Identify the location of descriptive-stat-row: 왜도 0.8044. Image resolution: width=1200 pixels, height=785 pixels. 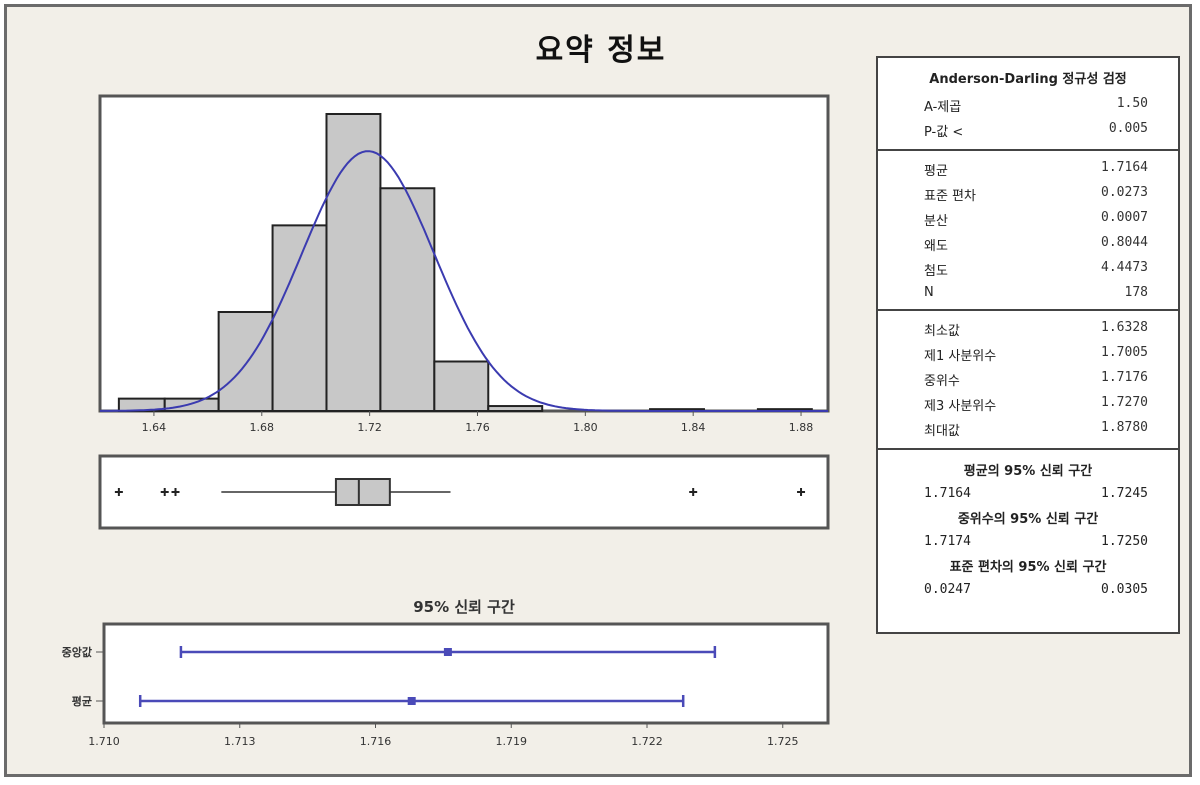
(1028, 244).